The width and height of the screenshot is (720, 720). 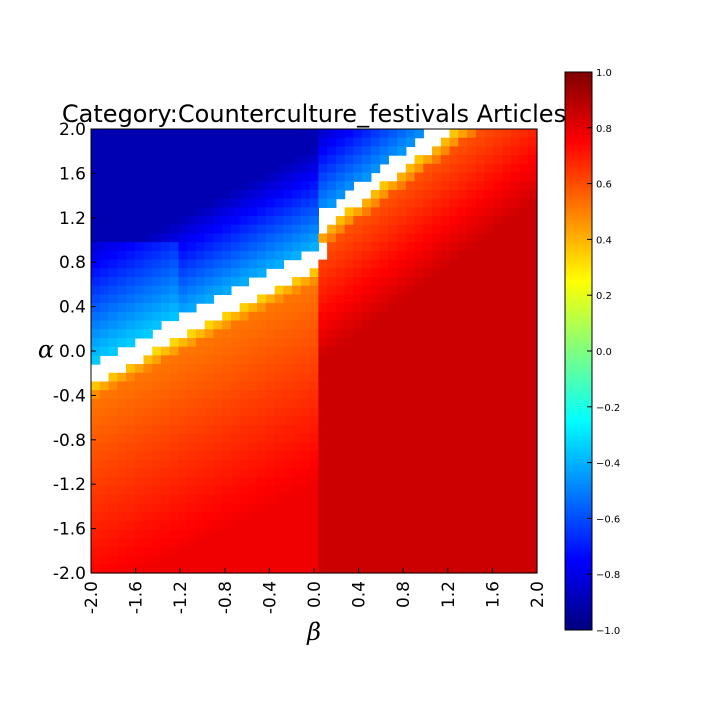 What do you see at coordinates (604, 296) in the screenshot?
I see `colorbar-tick-label: 0.2` at bounding box center [604, 296].